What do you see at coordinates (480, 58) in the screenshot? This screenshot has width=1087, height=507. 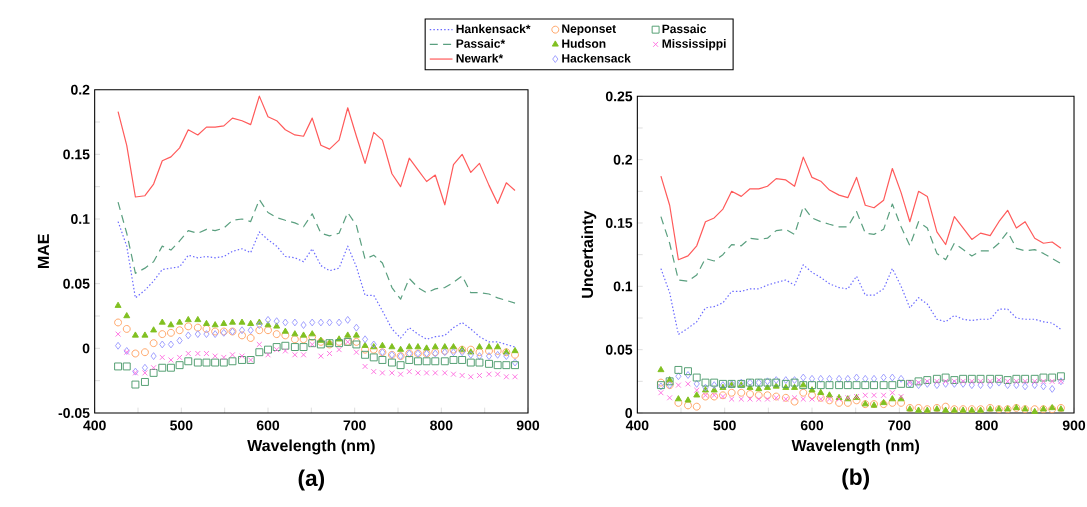 I see `legend-label: Newark*` at bounding box center [480, 58].